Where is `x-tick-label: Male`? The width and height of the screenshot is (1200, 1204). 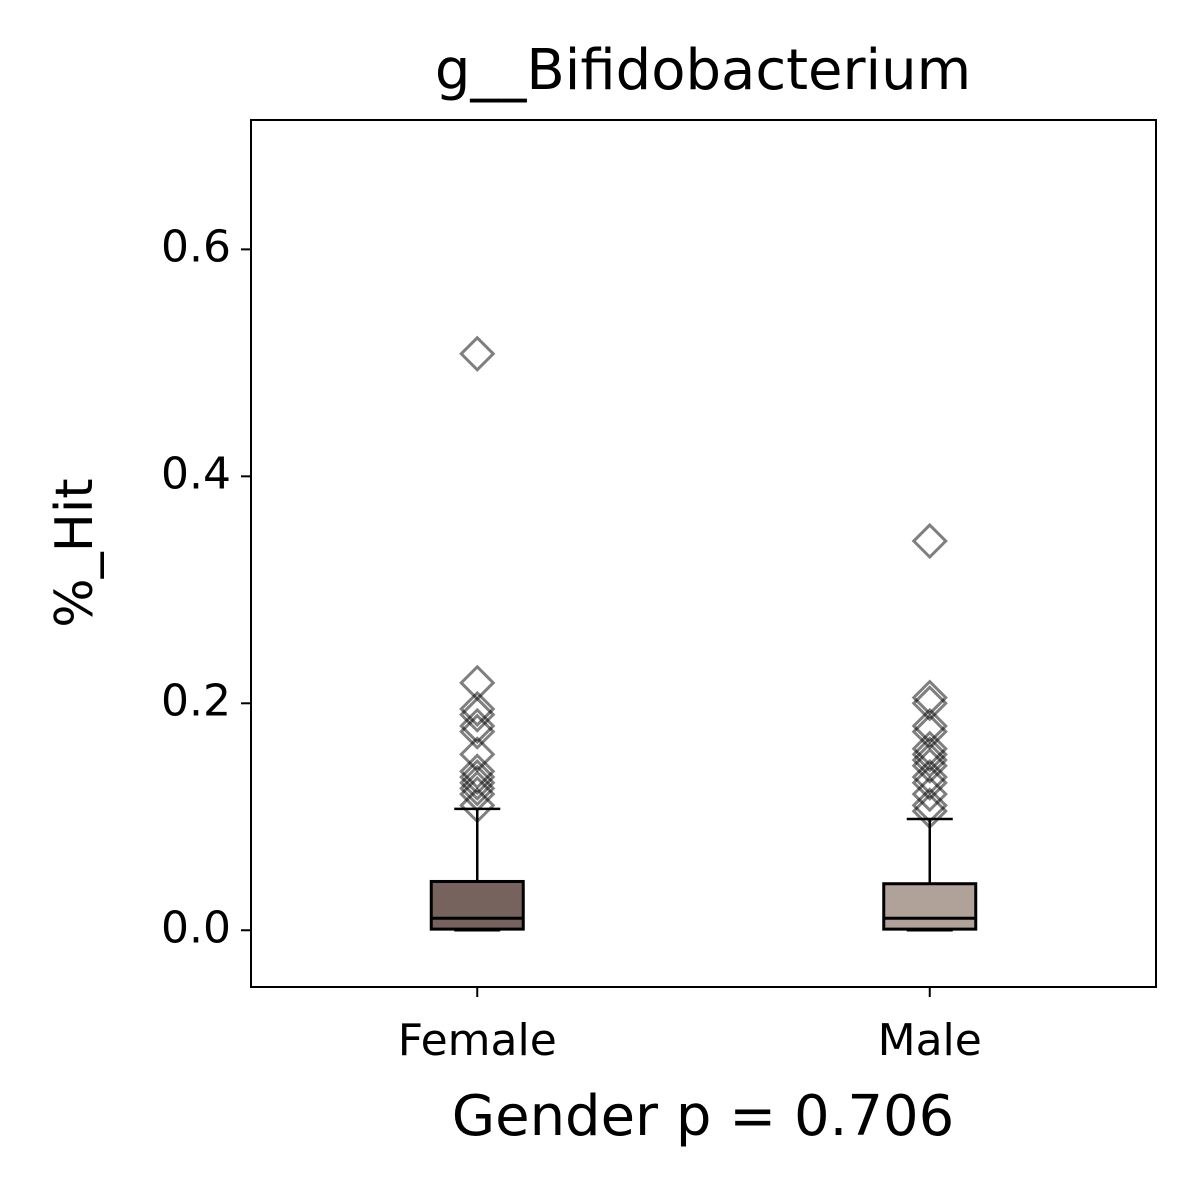 x-tick-label: Male is located at coordinates (930, 1040).